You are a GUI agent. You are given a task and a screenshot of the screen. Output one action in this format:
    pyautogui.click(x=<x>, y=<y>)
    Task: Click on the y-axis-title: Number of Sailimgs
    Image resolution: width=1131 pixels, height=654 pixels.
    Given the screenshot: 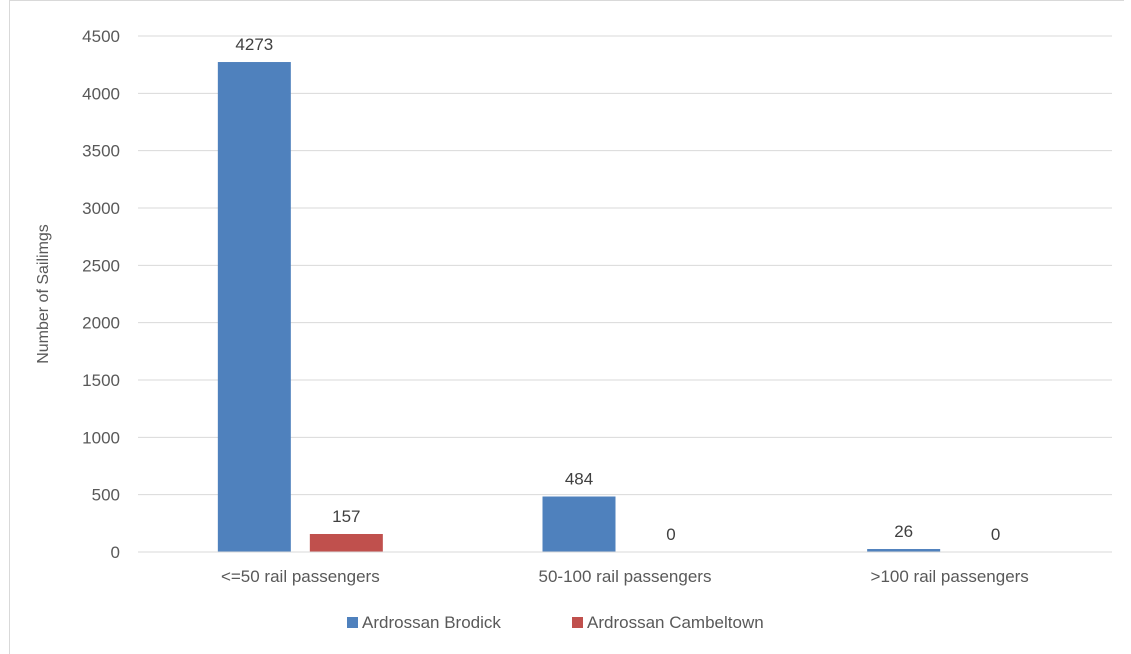 What is the action you would take?
    pyautogui.click(x=43, y=294)
    